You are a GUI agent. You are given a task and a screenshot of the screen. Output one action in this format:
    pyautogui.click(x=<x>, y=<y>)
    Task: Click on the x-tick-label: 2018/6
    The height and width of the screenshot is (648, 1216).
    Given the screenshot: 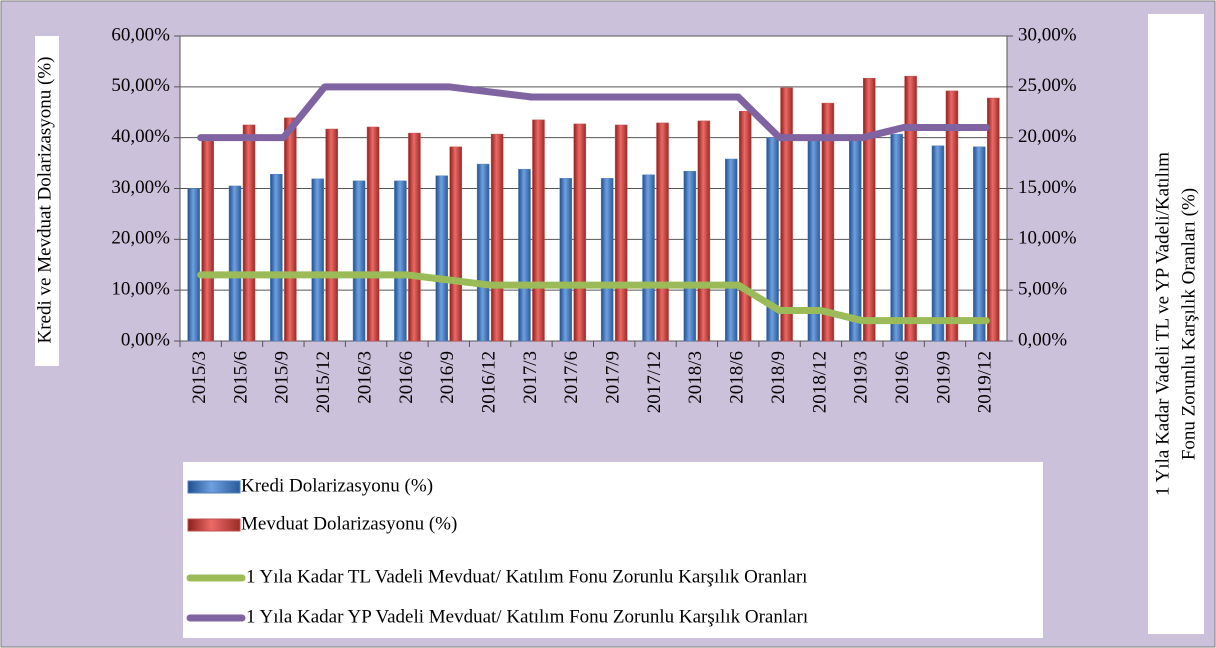 What is the action you would take?
    pyautogui.click(x=737, y=377)
    